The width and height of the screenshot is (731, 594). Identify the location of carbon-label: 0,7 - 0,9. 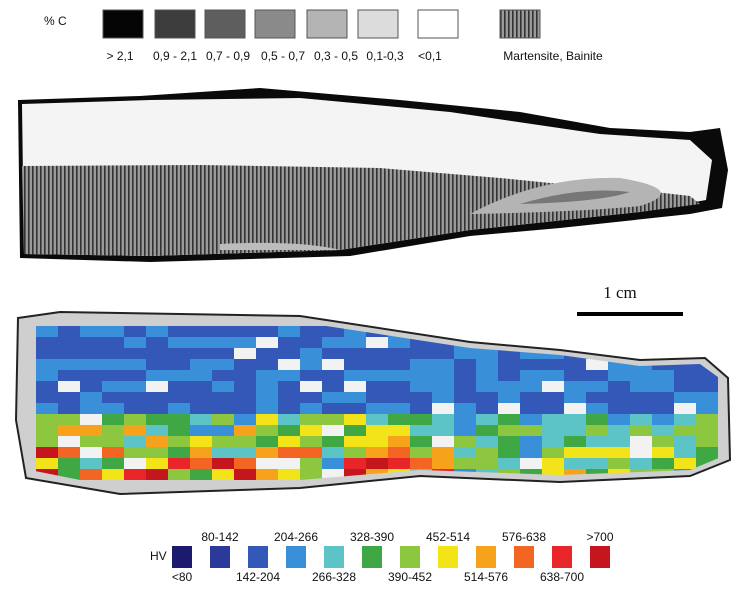
(228, 56).